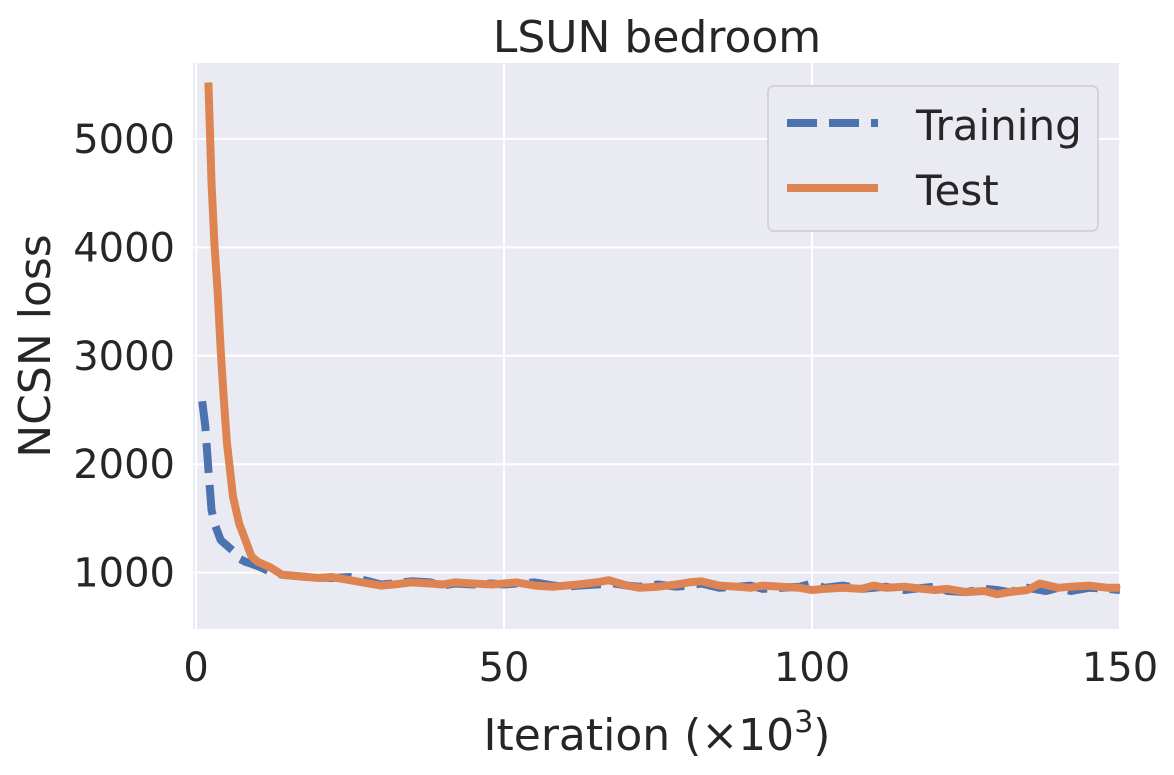  Describe the element at coordinates (124, 465) in the screenshot. I see `y-tick-label: 2000` at that location.